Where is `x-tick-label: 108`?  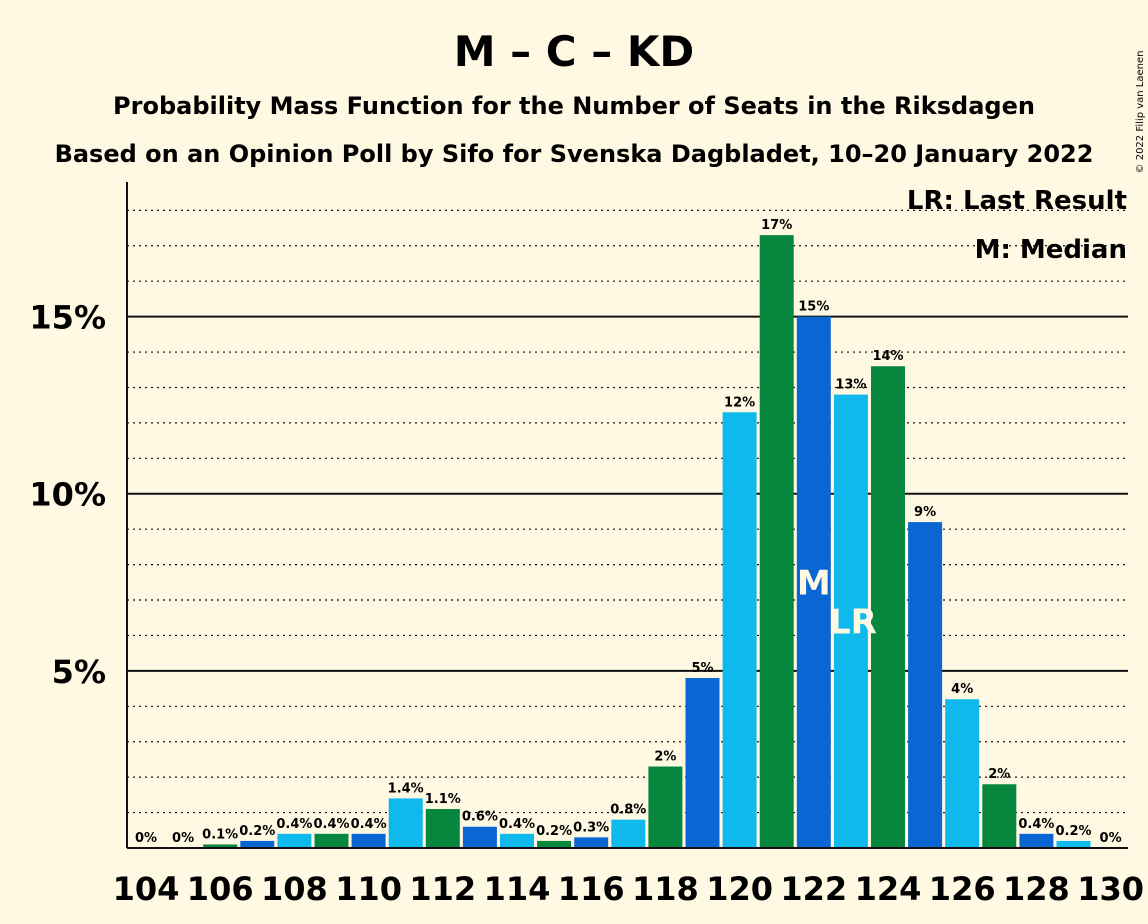
x-tick-label: 108 is located at coordinates (294, 889).